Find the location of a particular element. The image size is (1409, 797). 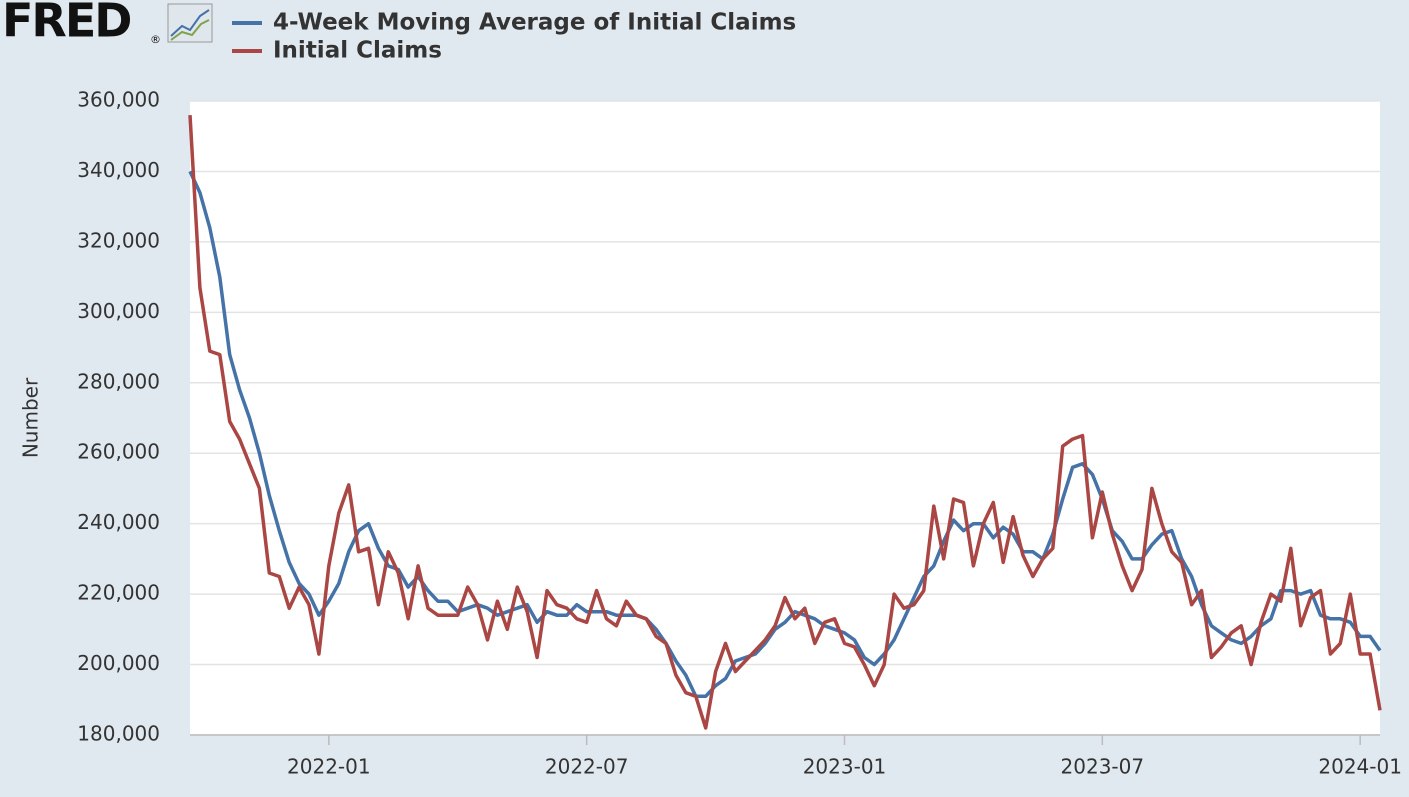

y-tick-label: 200,000 is located at coordinates (118, 663).